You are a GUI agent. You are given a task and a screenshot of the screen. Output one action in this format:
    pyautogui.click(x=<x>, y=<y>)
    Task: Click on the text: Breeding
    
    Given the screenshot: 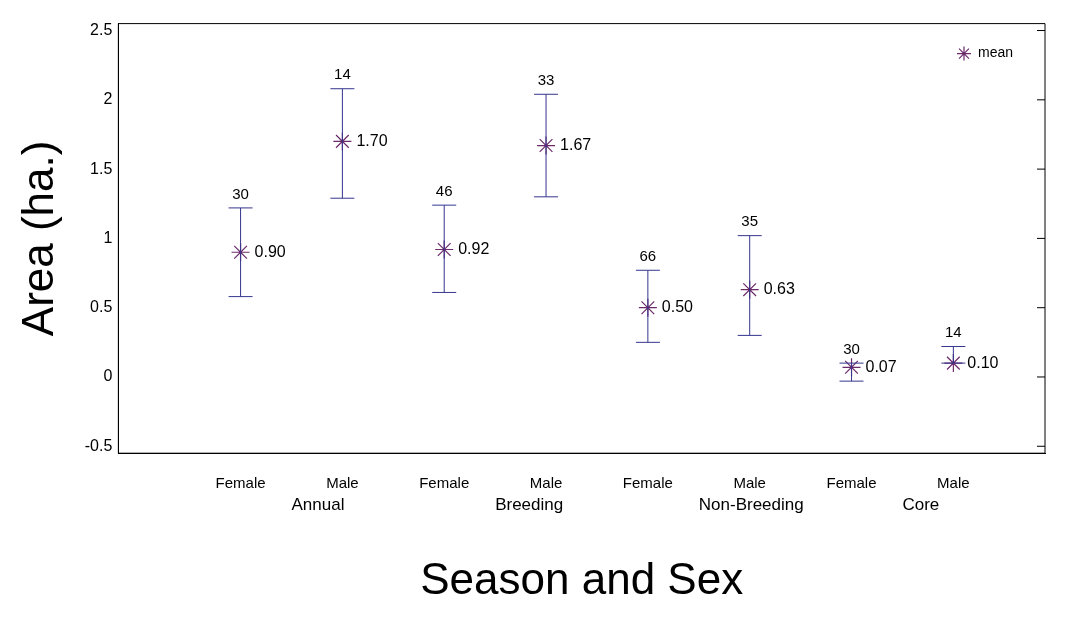 What is the action you would take?
    pyautogui.click(x=529, y=505)
    